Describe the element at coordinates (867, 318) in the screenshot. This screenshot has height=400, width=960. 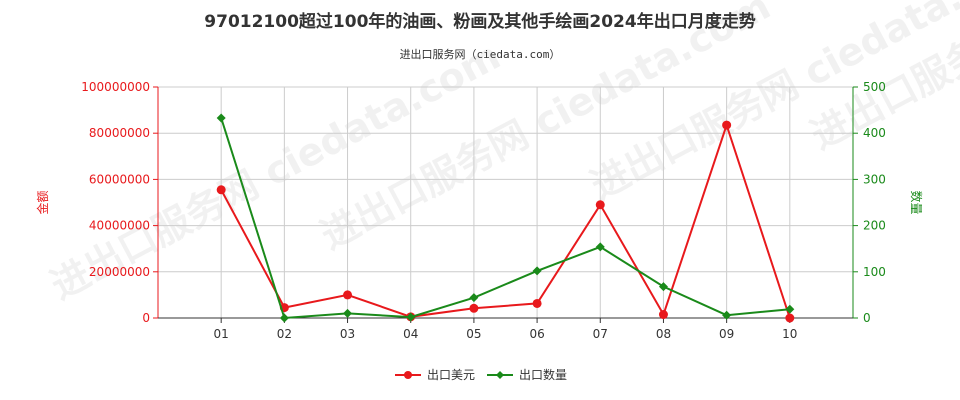
I see `y-tick-right-label: 0` at that location.